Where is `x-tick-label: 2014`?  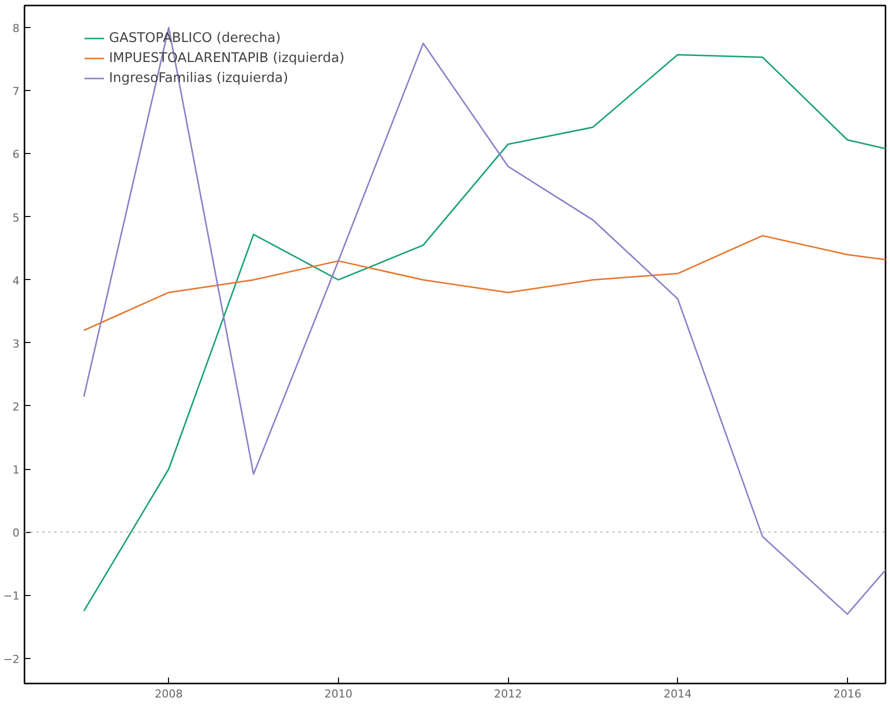 x-tick-label: 2014 is located at coordinates (678, 694).